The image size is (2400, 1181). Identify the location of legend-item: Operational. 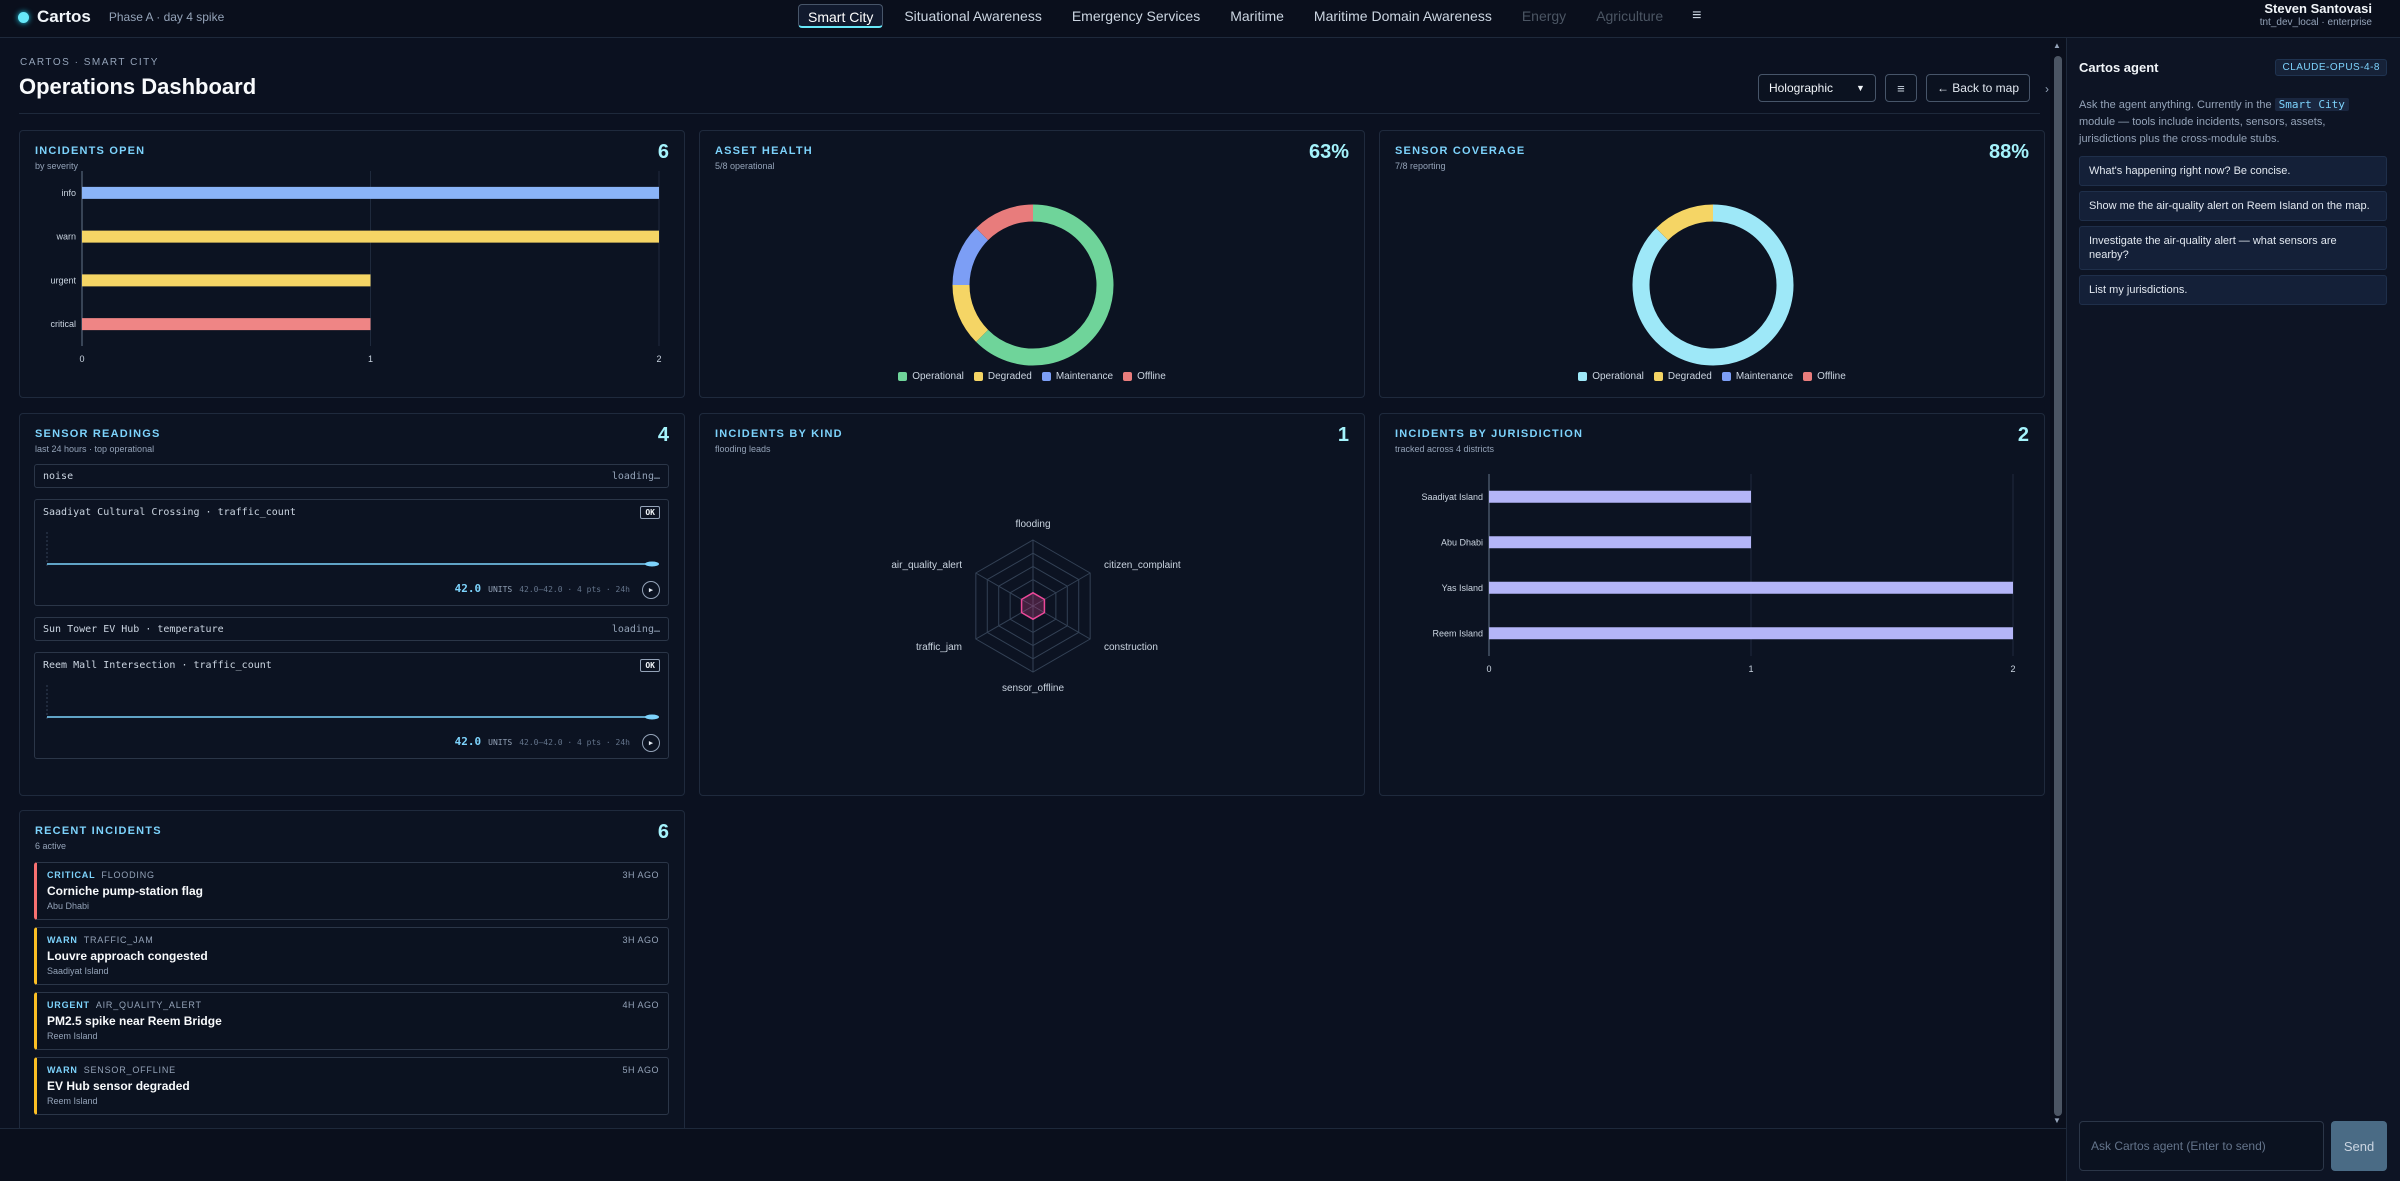
(931, 376).